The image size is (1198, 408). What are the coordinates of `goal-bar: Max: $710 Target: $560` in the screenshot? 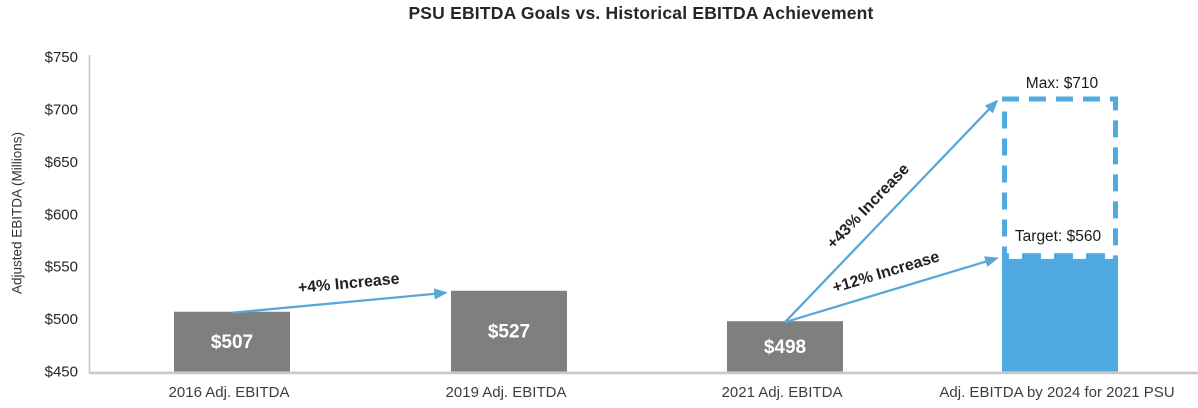 It's located at (1060, 223).